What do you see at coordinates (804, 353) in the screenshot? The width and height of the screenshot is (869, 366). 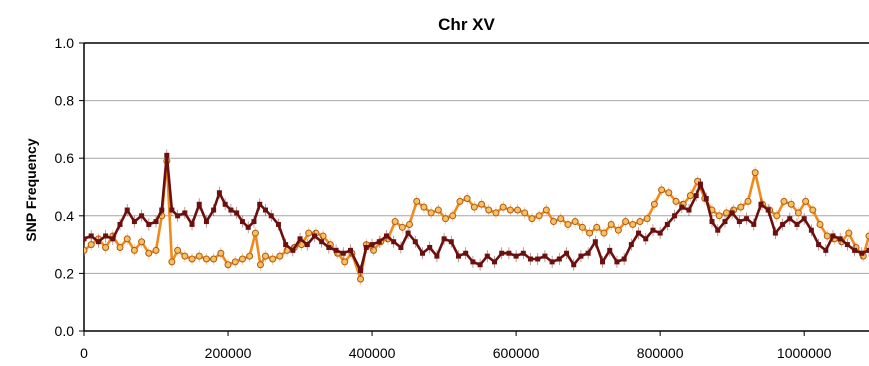 I see `x-tick-label: 1000000` at bounding box center [804, 353].